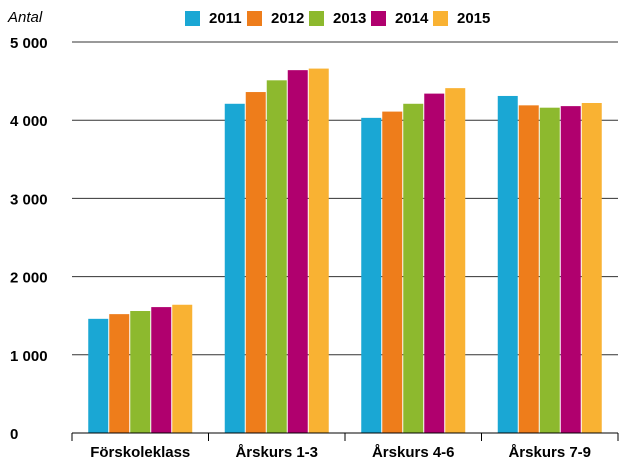  Describe the element at coordinates (413, 452) in the screenshot. I see `x-tick-label: Årskurs 4-6` at that location.